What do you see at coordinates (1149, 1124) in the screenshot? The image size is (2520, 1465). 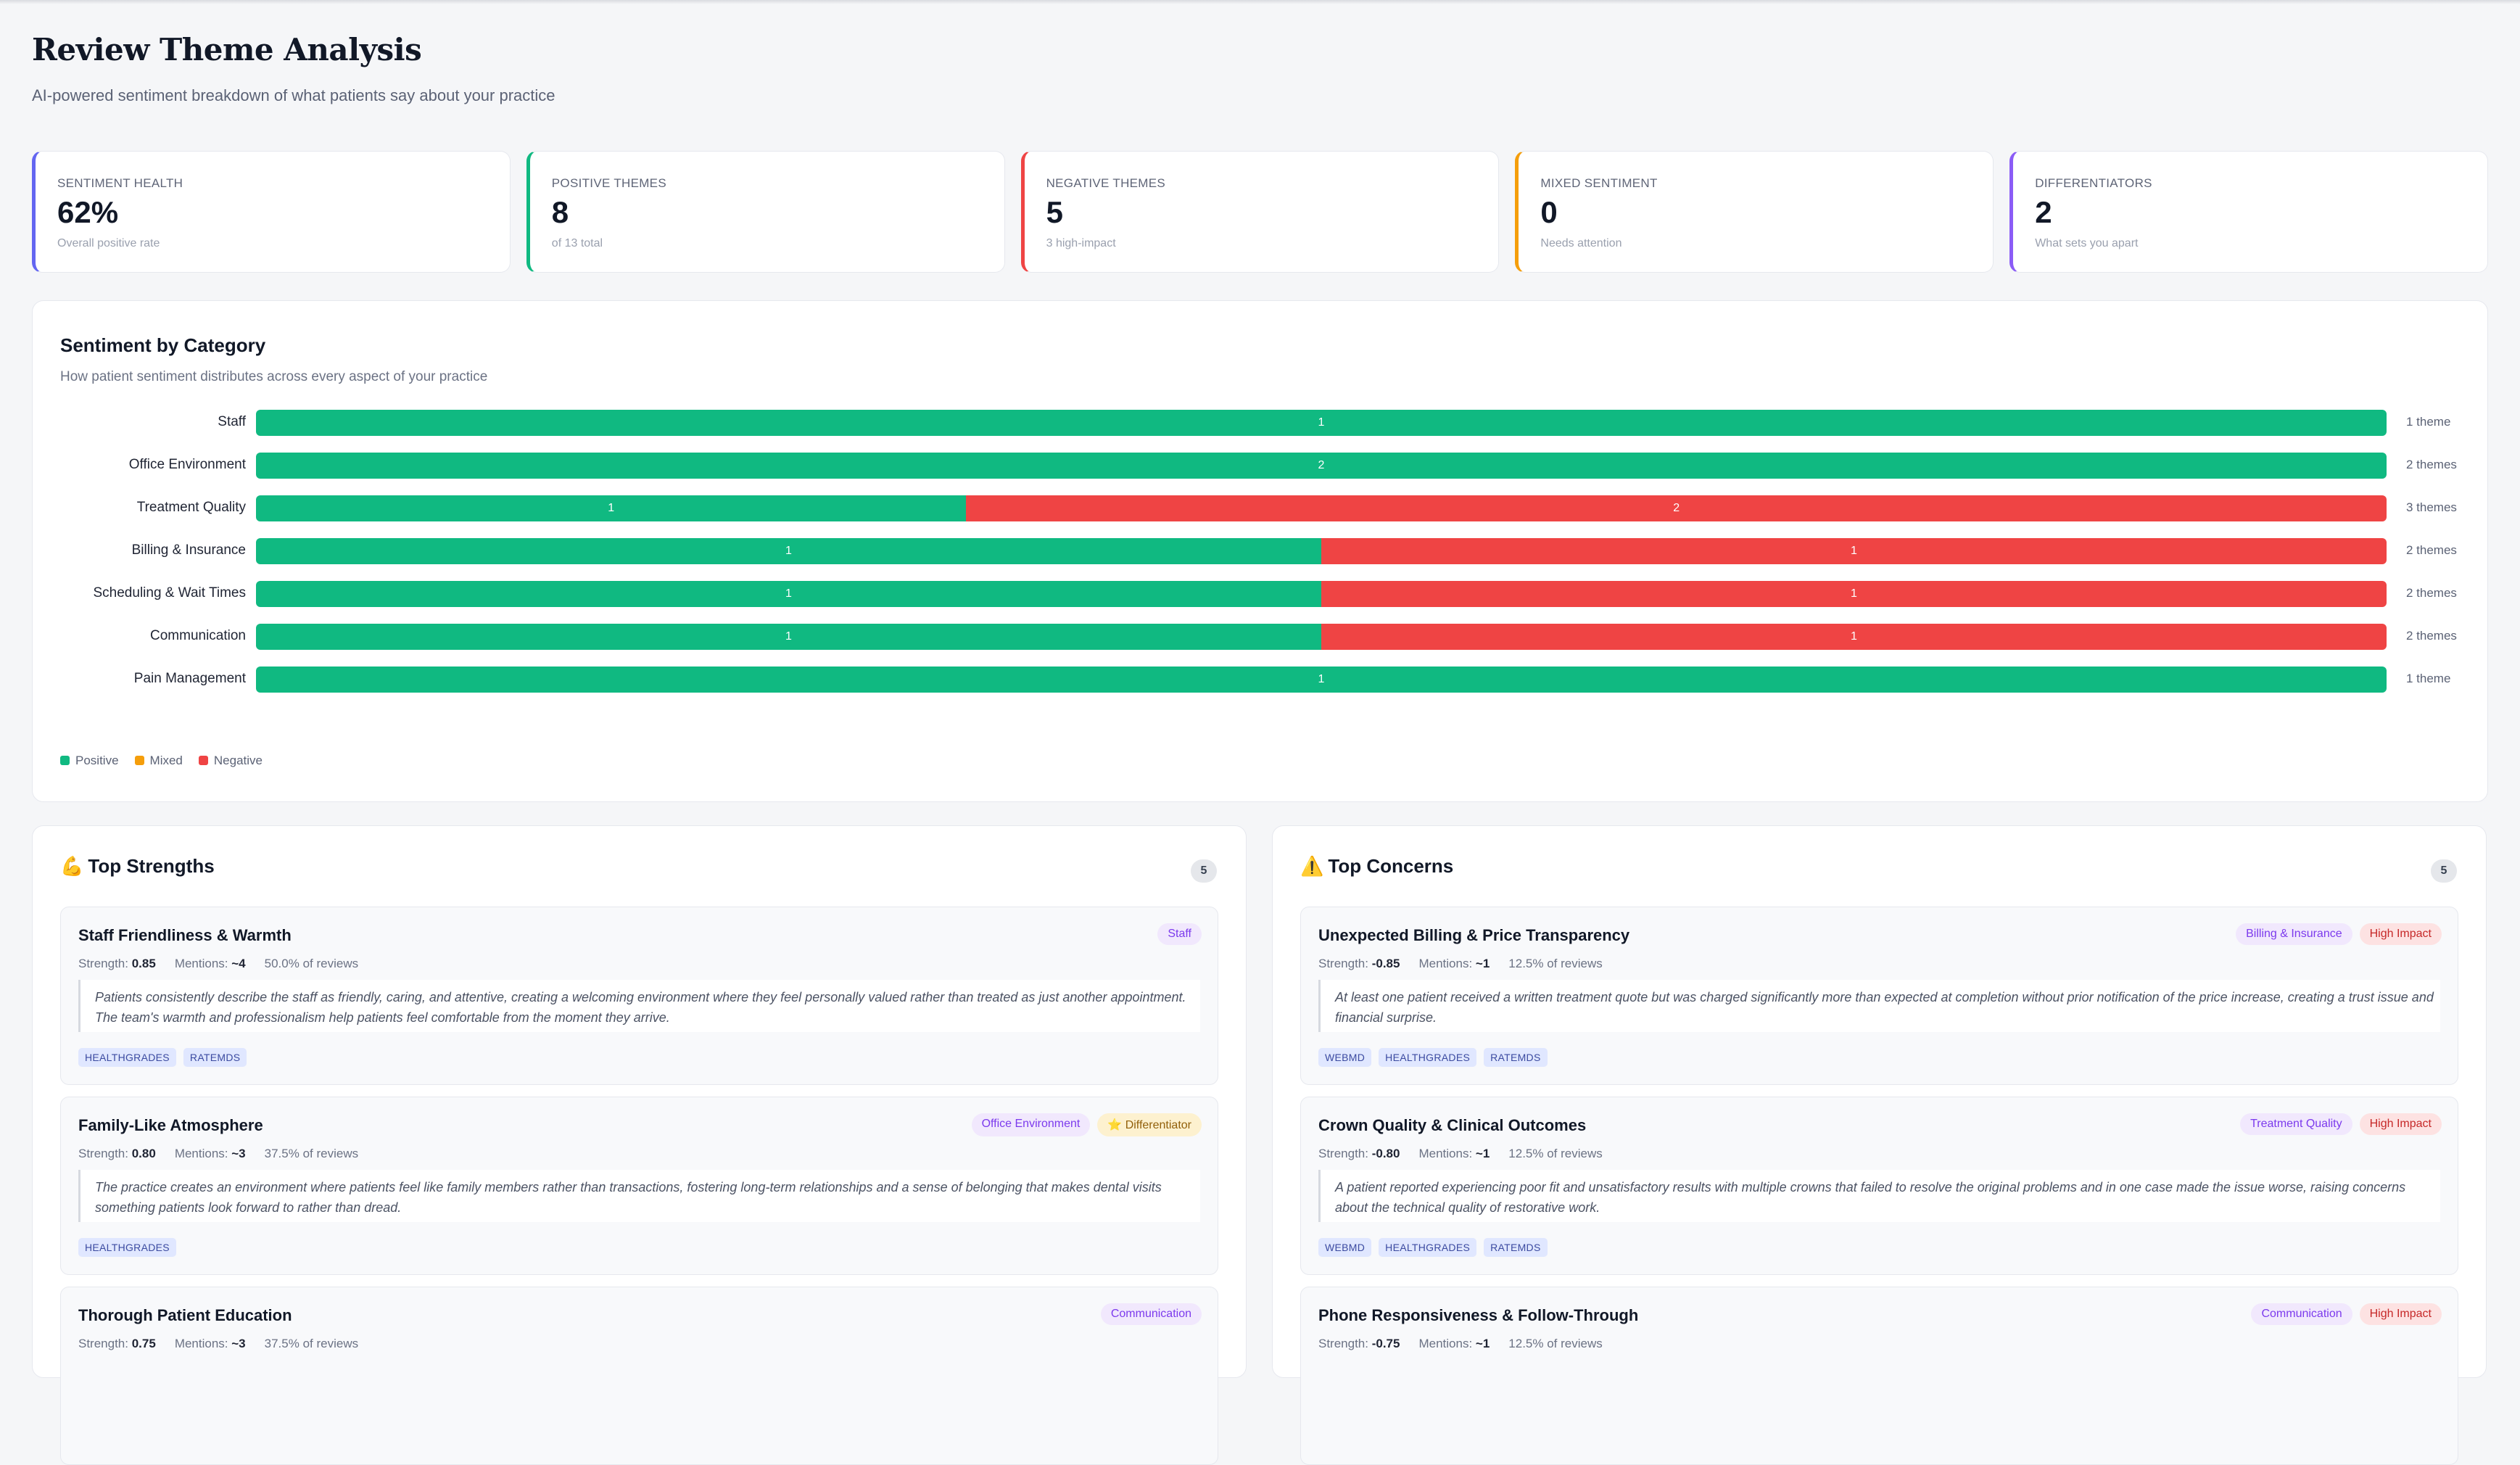 I see `differentiator-badge: ⭐ Differentiator` at bounding box center [1149, 1124].